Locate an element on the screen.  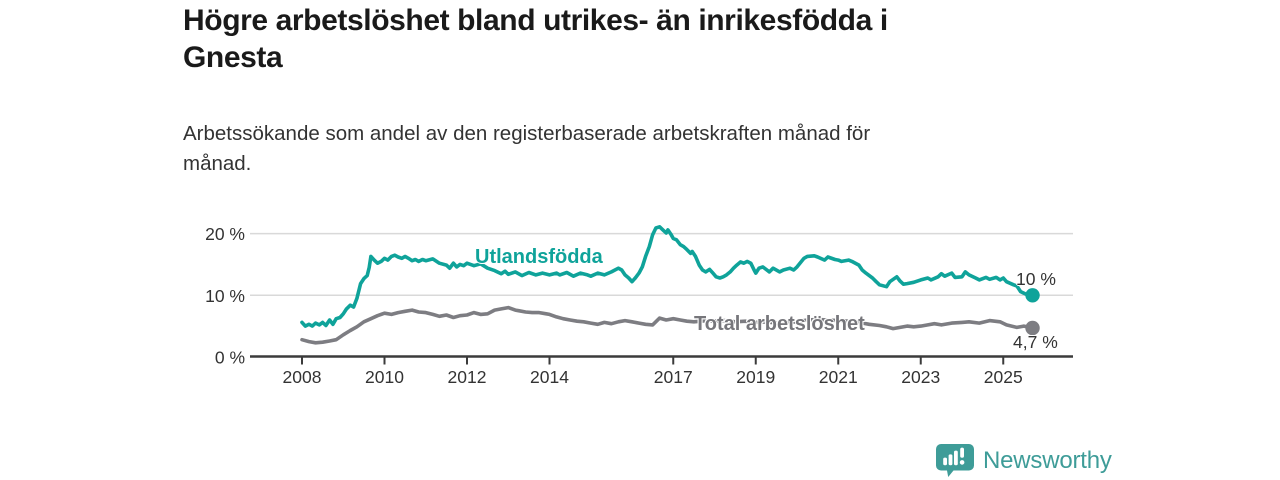
newsworthy-logo: Newsworthy is located at coordinates (1024, 461).